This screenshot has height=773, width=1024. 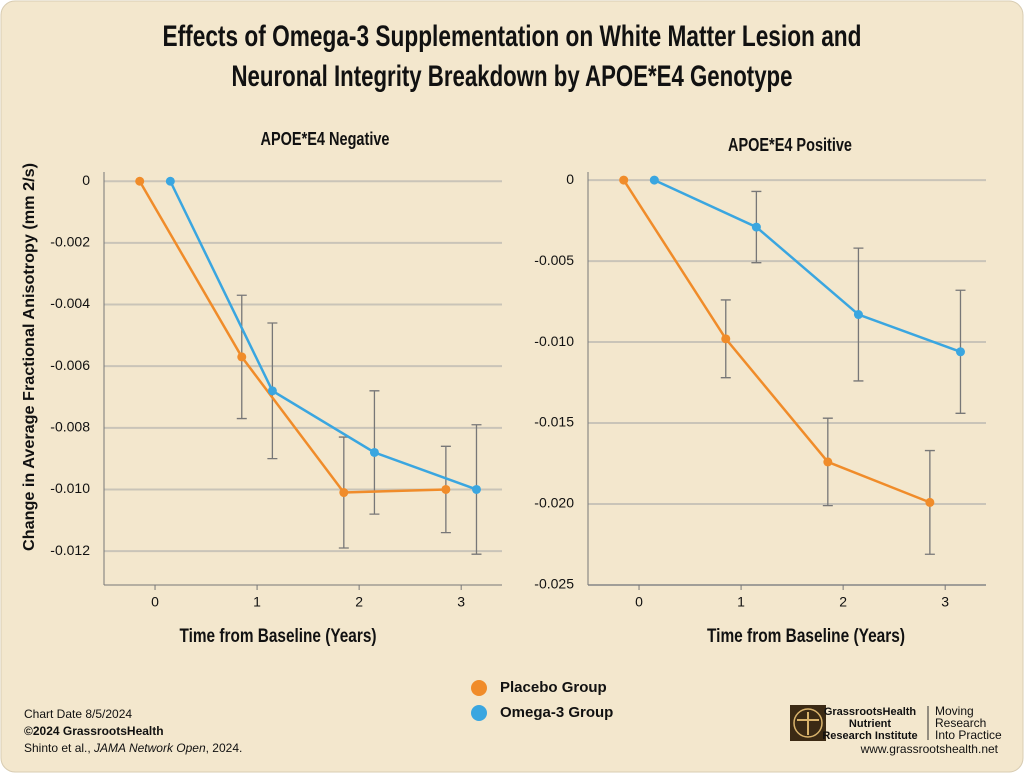 What do you see at coordinates (869, 736) in the screenshot?
I see `logo-text: Research Institute` at bounding box center [869, 736].